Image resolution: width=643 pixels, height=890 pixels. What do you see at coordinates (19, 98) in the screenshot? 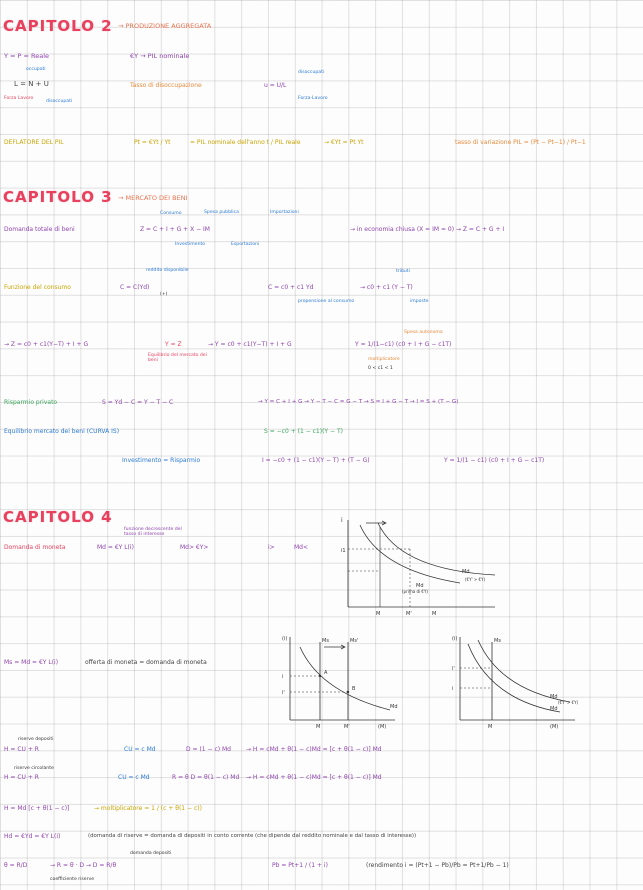
I see `forza-lavoro-label: Forza Lavoro` at bounding box center [19, 98].